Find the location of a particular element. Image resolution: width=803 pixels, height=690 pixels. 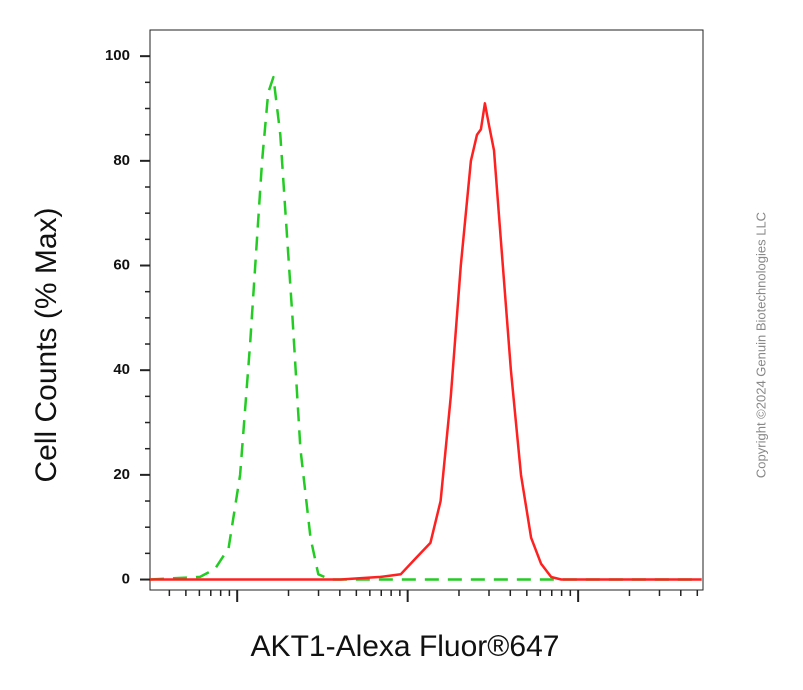

y-tick-label: 20 is located at coordinates (121, 474).